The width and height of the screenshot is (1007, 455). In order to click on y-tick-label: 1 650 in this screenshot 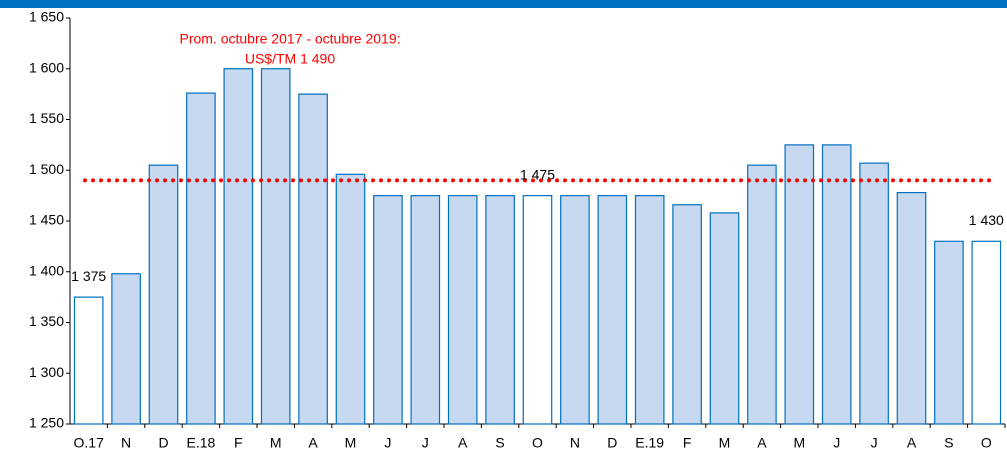, I will do `click(46, 17)`.